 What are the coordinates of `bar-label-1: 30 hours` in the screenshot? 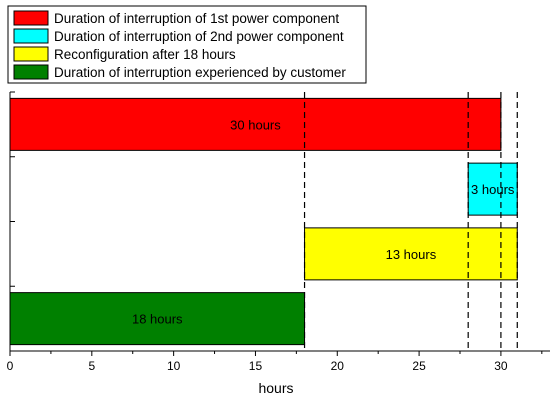 It's located at (255, 124).